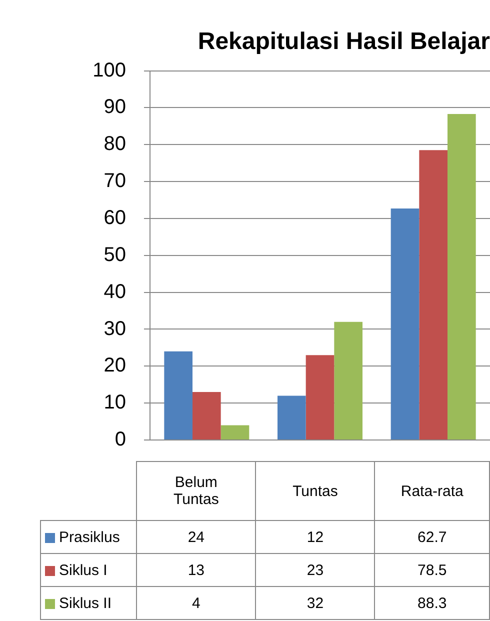  Describe the element at coordinates (432, 570) in the screenshot. I see `data-label: 78.5` at that location.